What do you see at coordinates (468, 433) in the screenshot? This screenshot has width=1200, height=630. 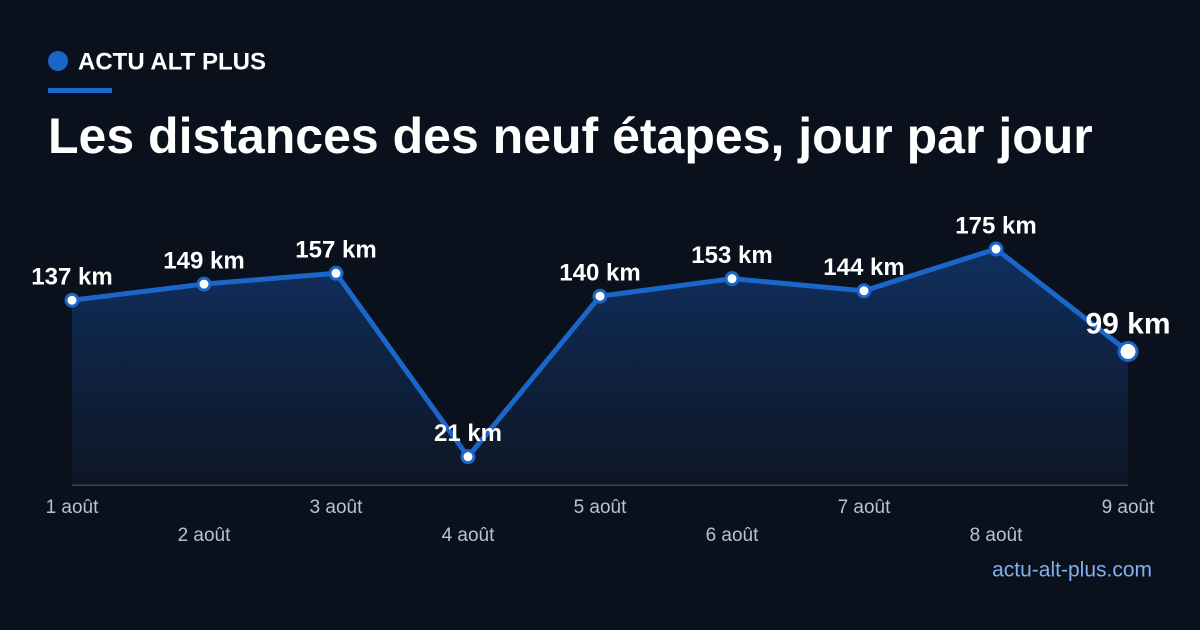 I see `value-label: 21 km` at bounding box center [468, 433].